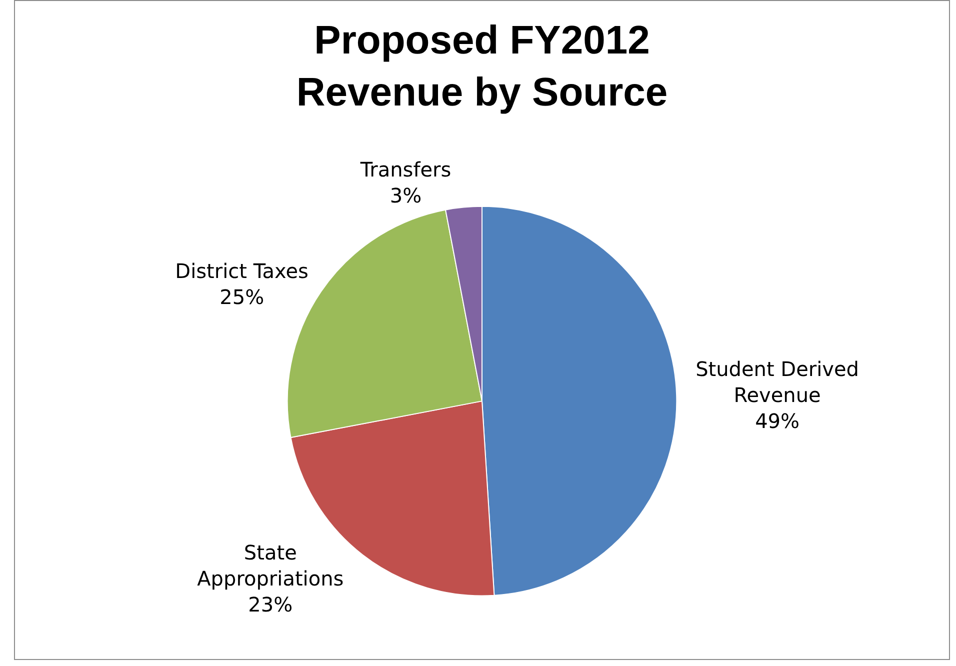 The width and height of the screenshot is (956, 666). What do you see at coordinates (241, 270) in the screenshot?
I see `slice-label: District Taxes` at bounding box center [241, 270].